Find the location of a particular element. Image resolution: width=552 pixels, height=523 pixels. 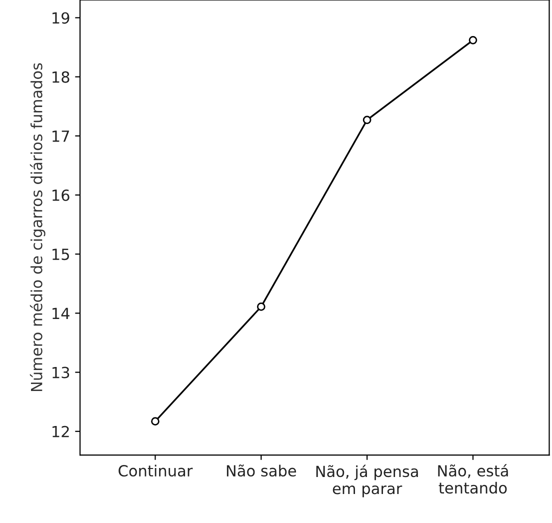

y-tick-label: 19 is located at coordinates (61, 18).